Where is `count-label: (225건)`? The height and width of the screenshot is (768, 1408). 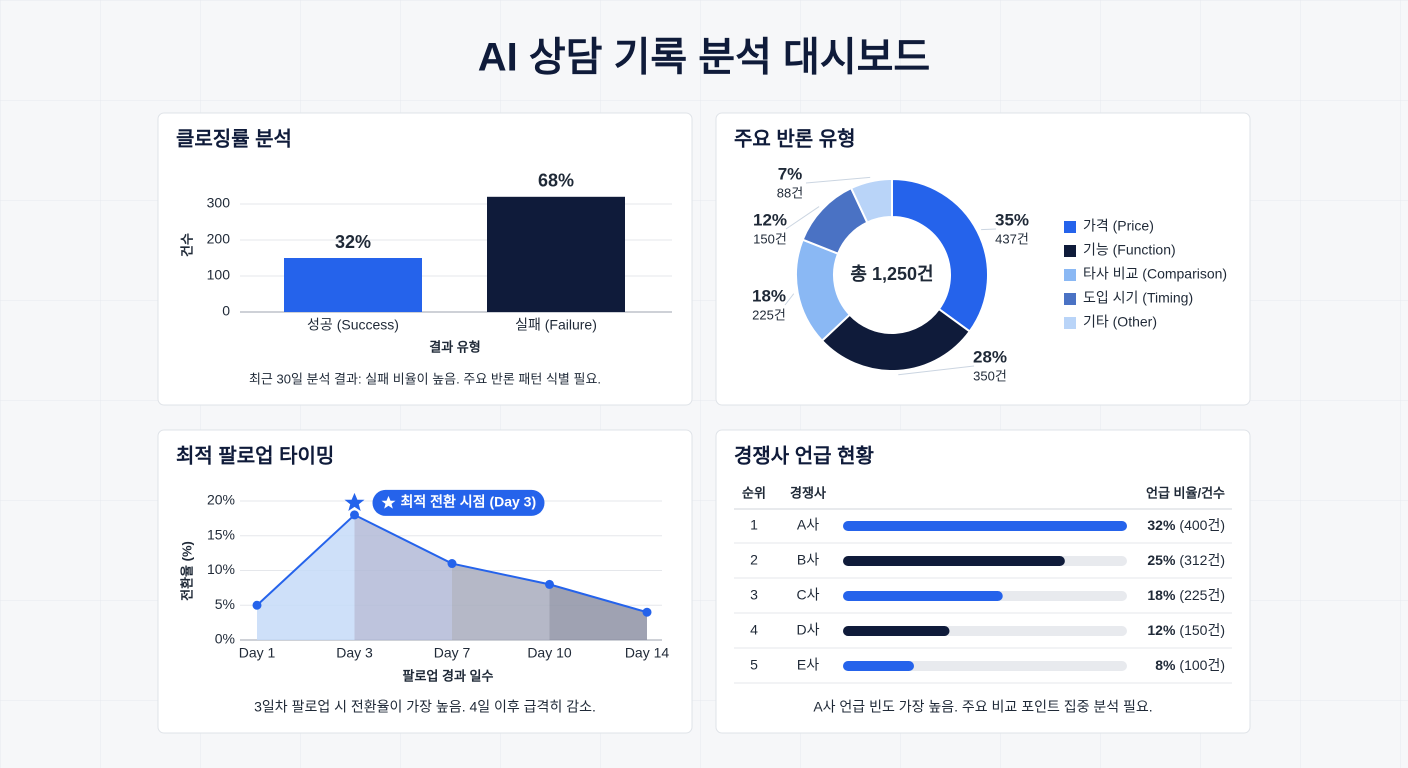 count-label: (225건) is located at coordinates (1202, 595).